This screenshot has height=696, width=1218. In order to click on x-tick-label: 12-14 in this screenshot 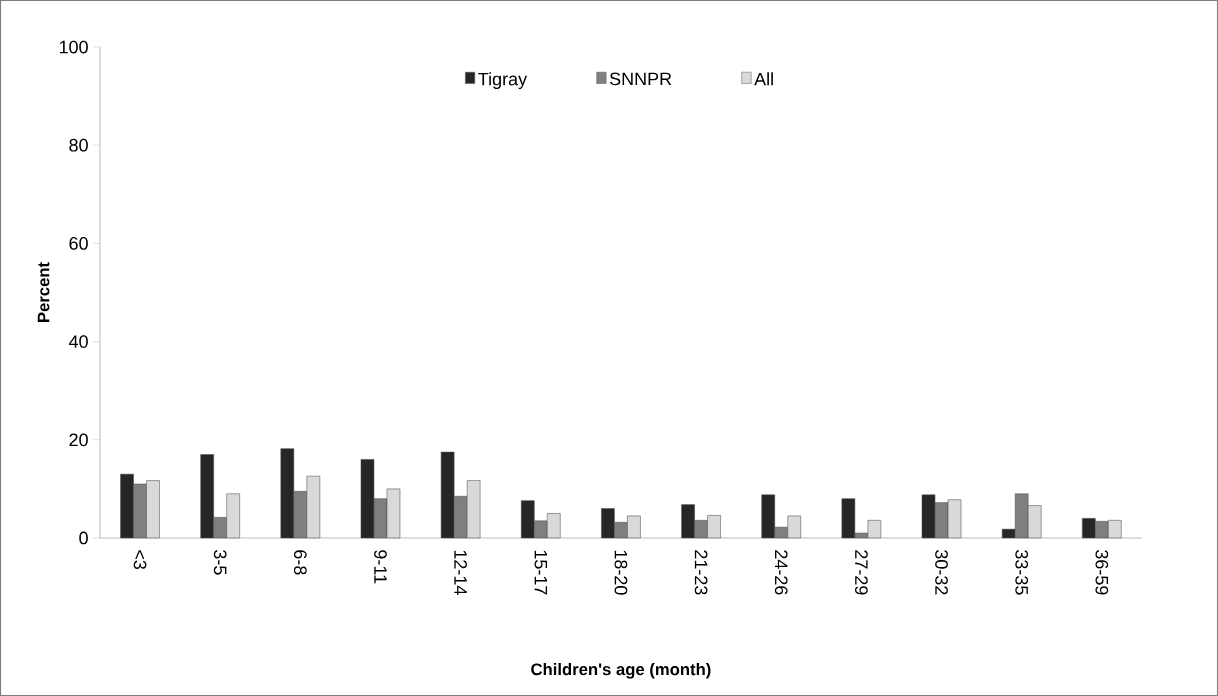, I will do `click(460, 572)`.